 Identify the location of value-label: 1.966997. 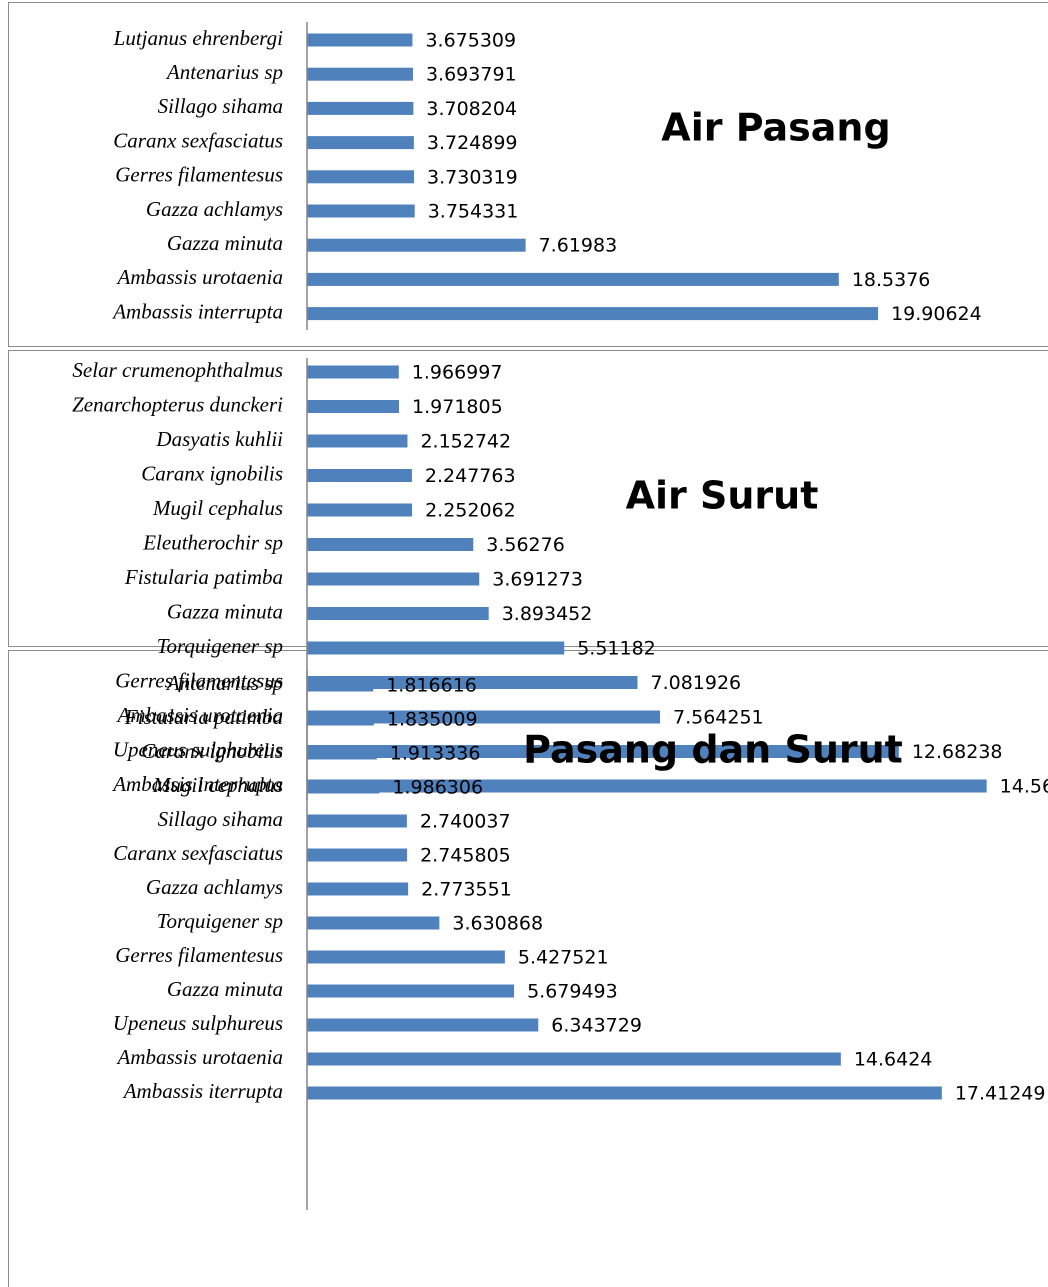
(457, 373).